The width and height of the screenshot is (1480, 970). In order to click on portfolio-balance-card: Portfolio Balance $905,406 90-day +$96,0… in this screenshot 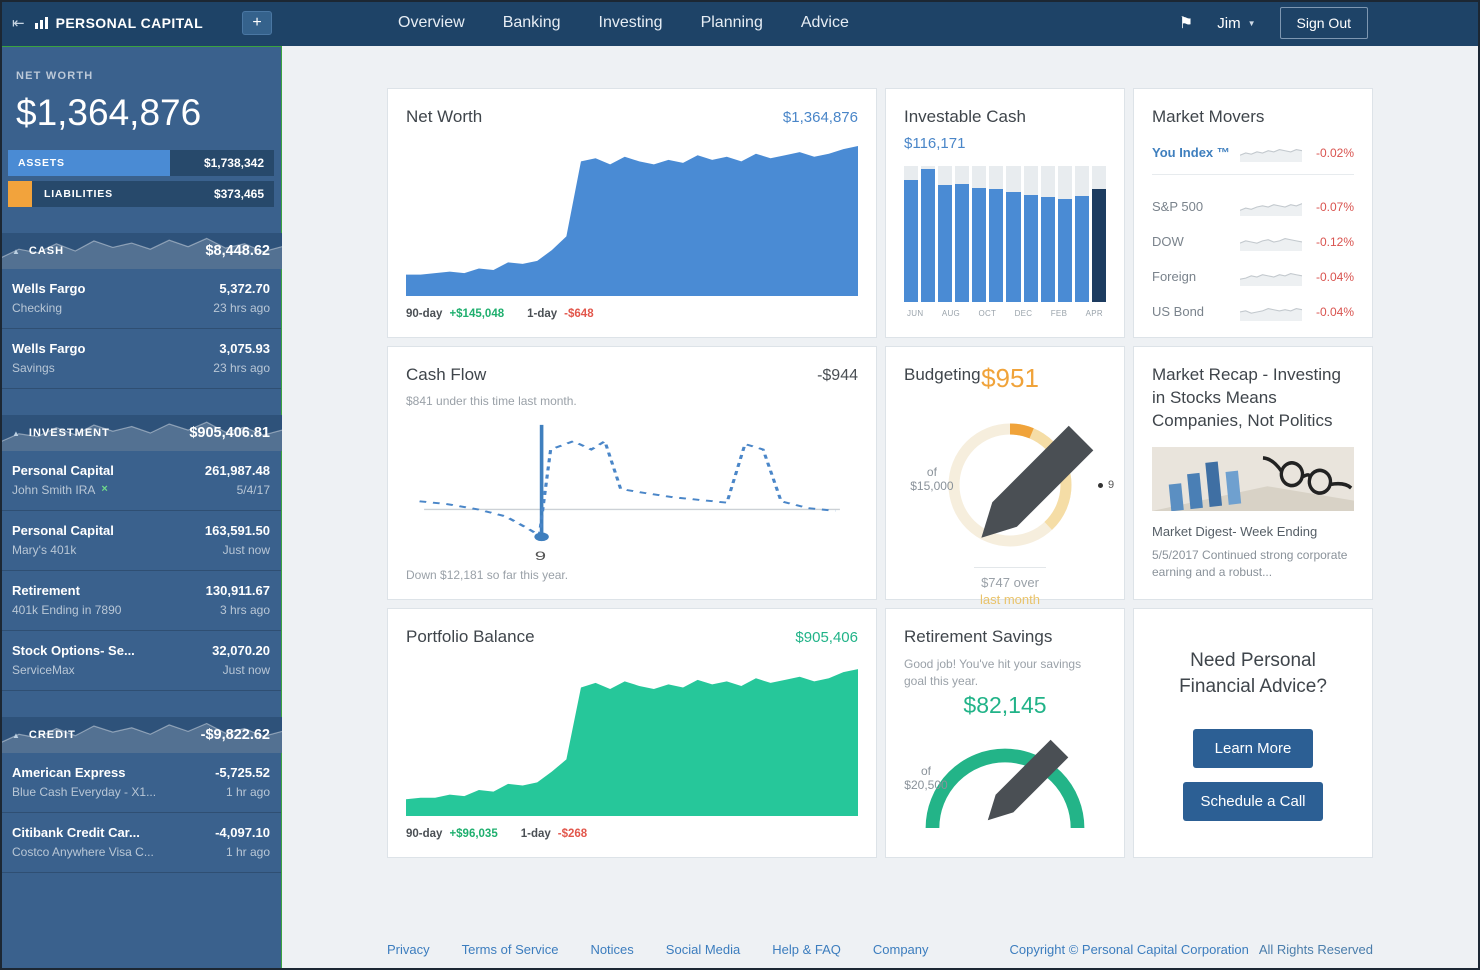, I will do `click(632, 733)`.